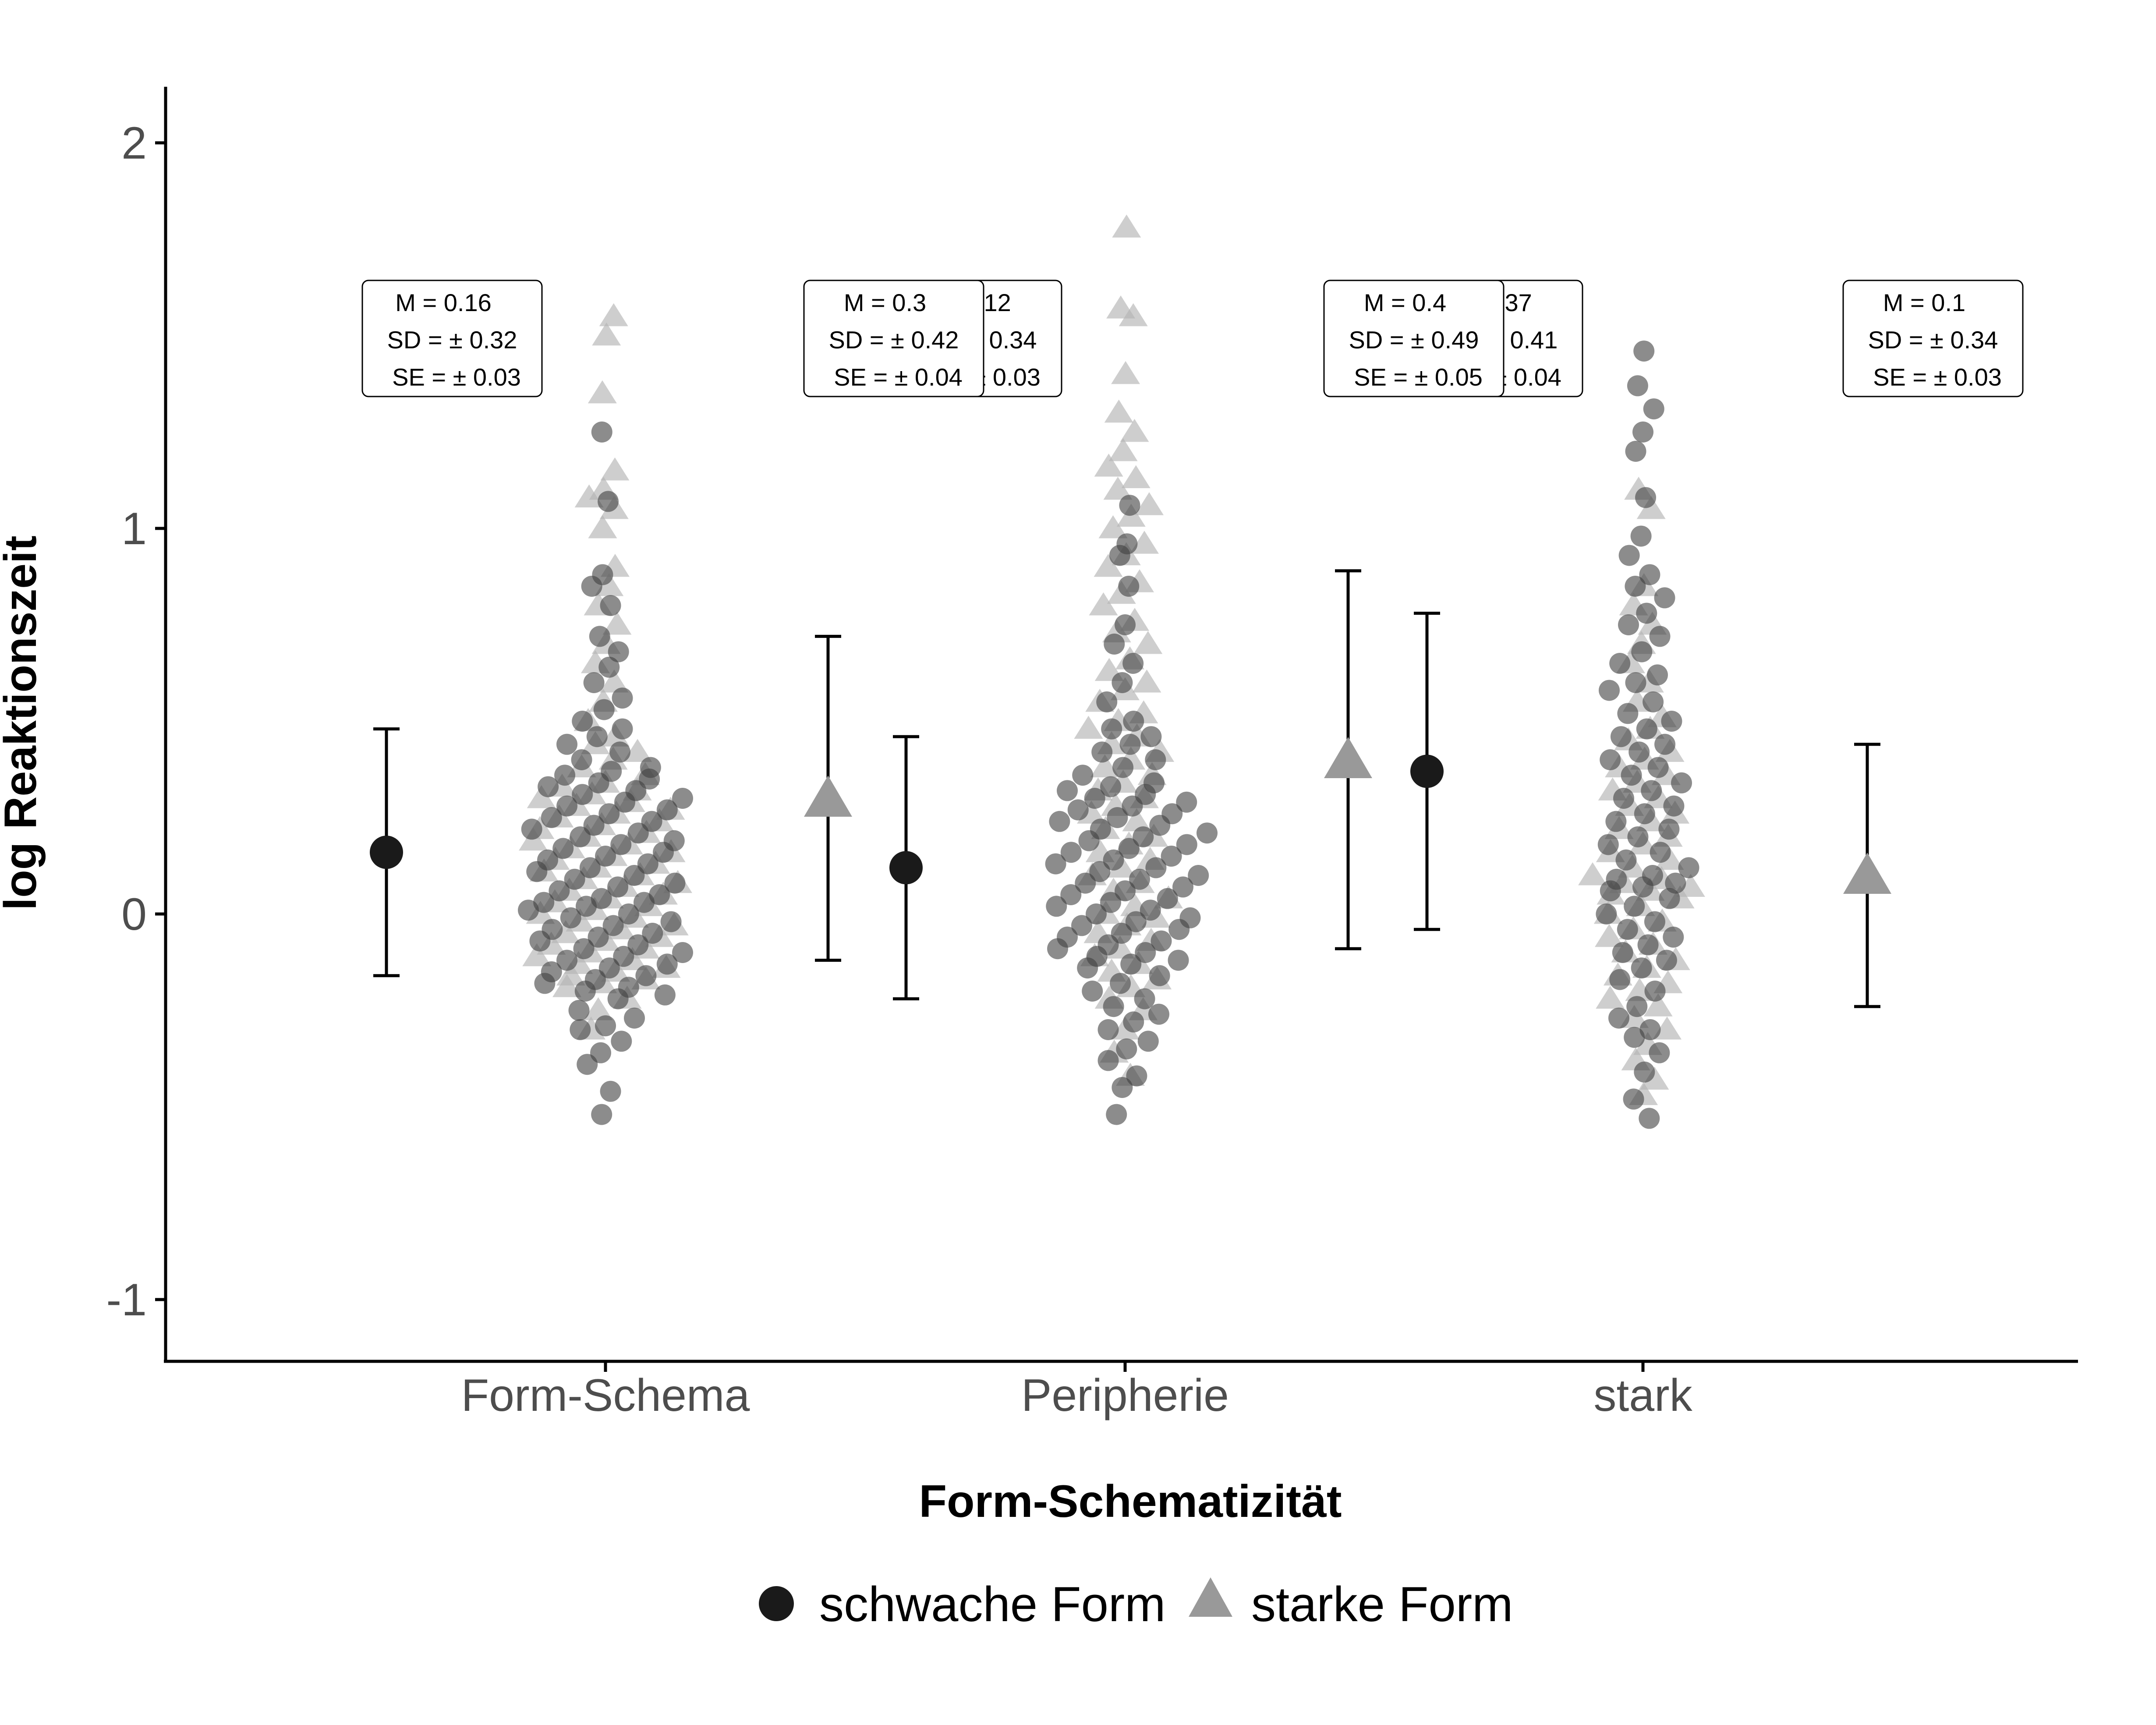 The image size is (2156, 1725). What do you see at coordinates (1642, 1395) in the screenshot?
I see `x-tick-label: stark` at bounding box center [1642, 1395].